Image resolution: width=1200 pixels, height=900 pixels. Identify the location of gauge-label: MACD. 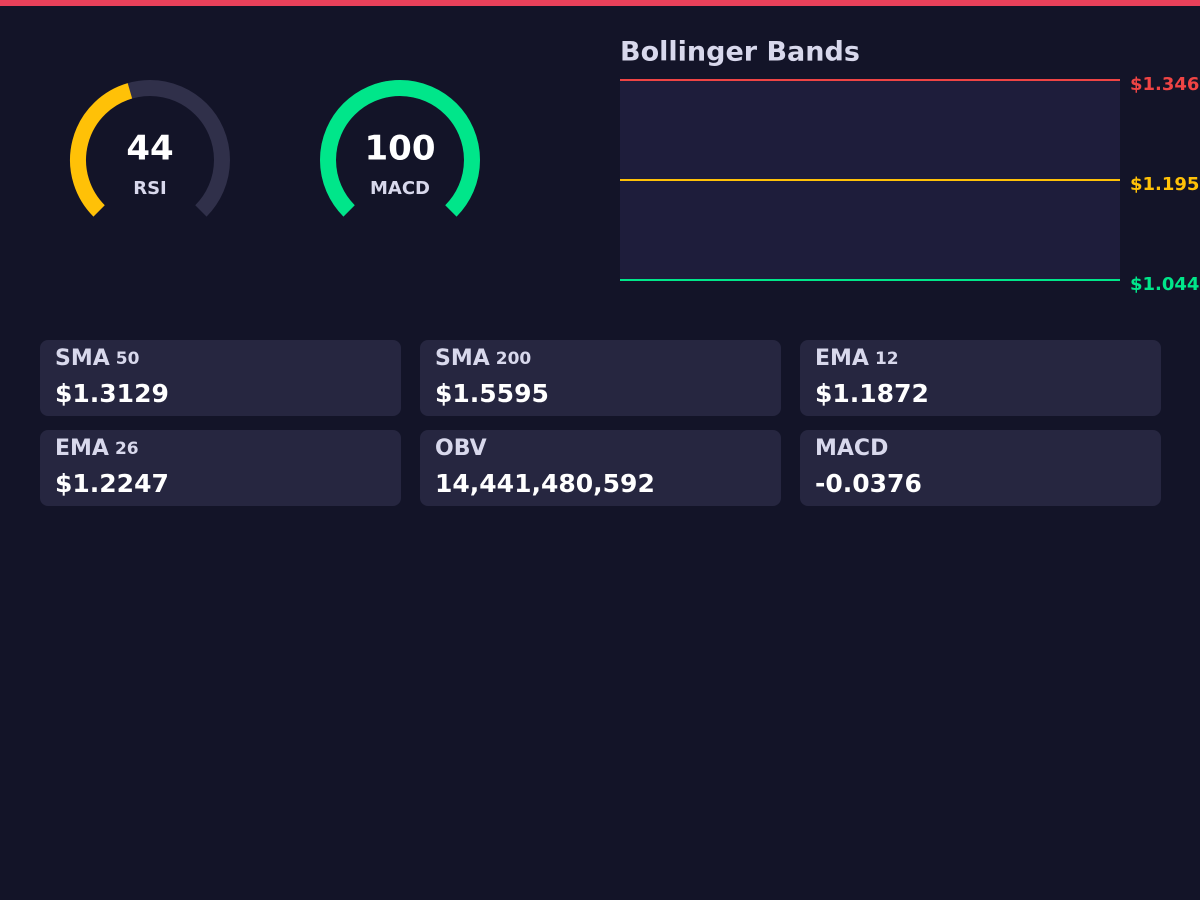
(400, 188).